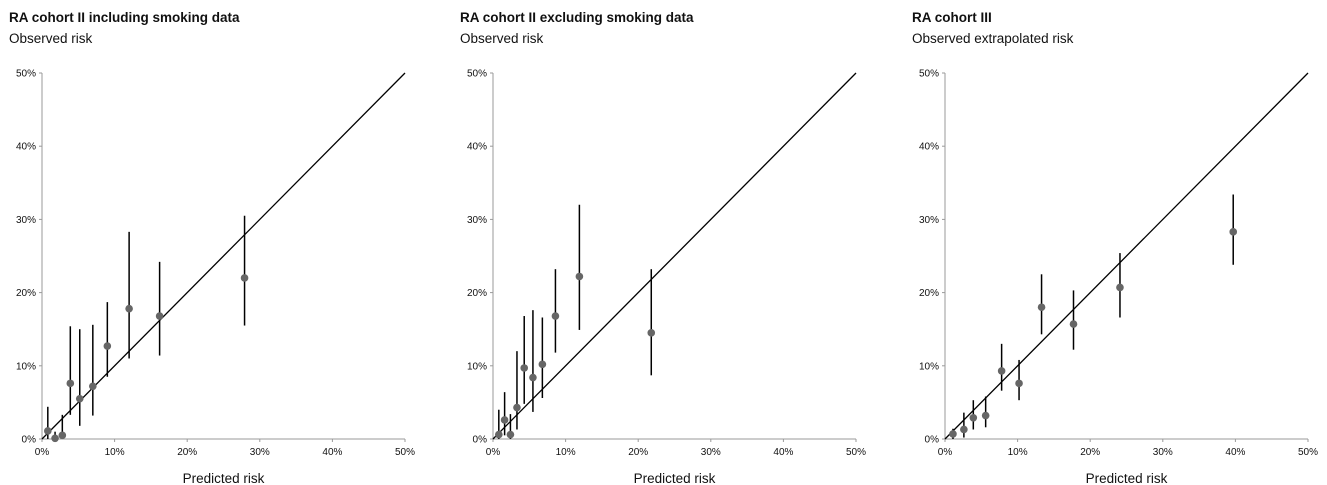 This screenshot has height=485, width=1327. What do you see at coordinates (952, 17) in the screenshot?
I see `chart-title: RA cohort III` at bounding box center [952, 17].